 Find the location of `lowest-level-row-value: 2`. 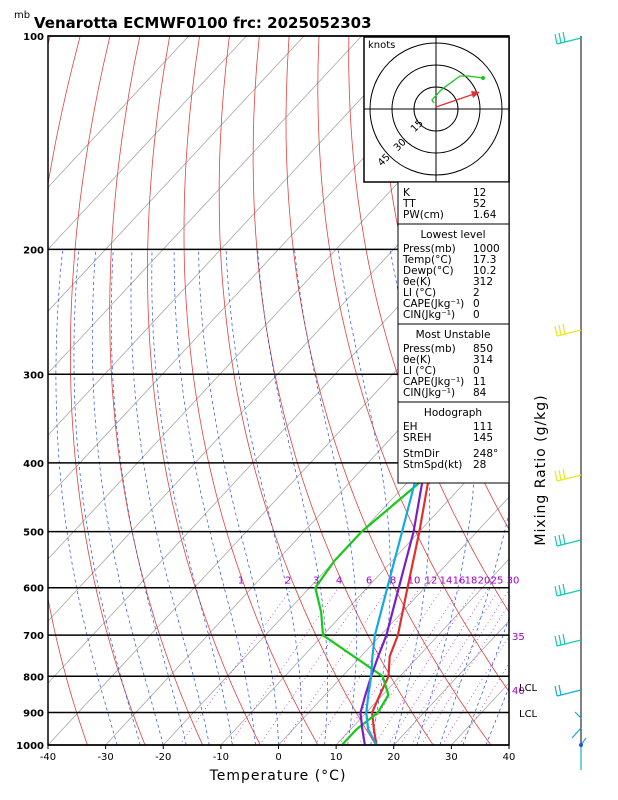

lowest-level-row-value: 2 is located at coordinates (476, 293).